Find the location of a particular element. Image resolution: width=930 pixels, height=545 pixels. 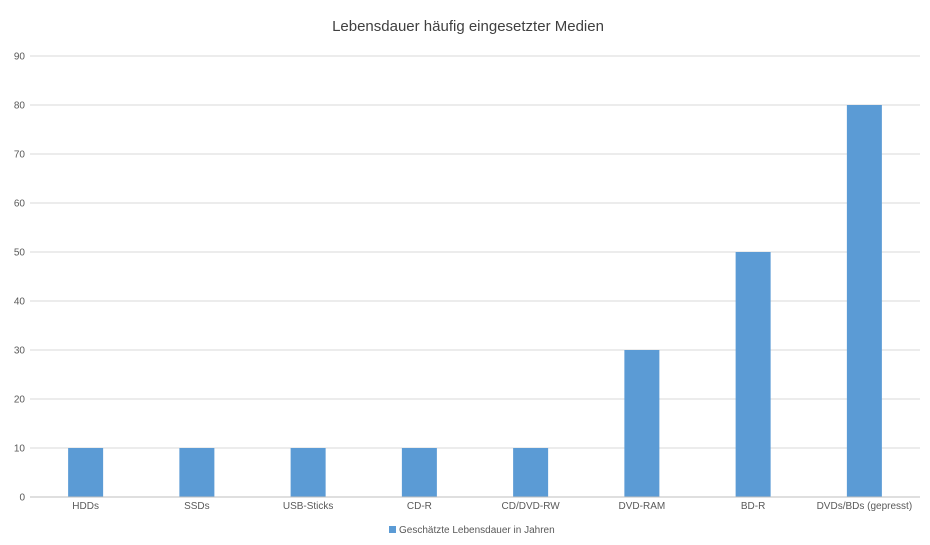

y-tick-label: 30 is located at coordinates (20, 351).